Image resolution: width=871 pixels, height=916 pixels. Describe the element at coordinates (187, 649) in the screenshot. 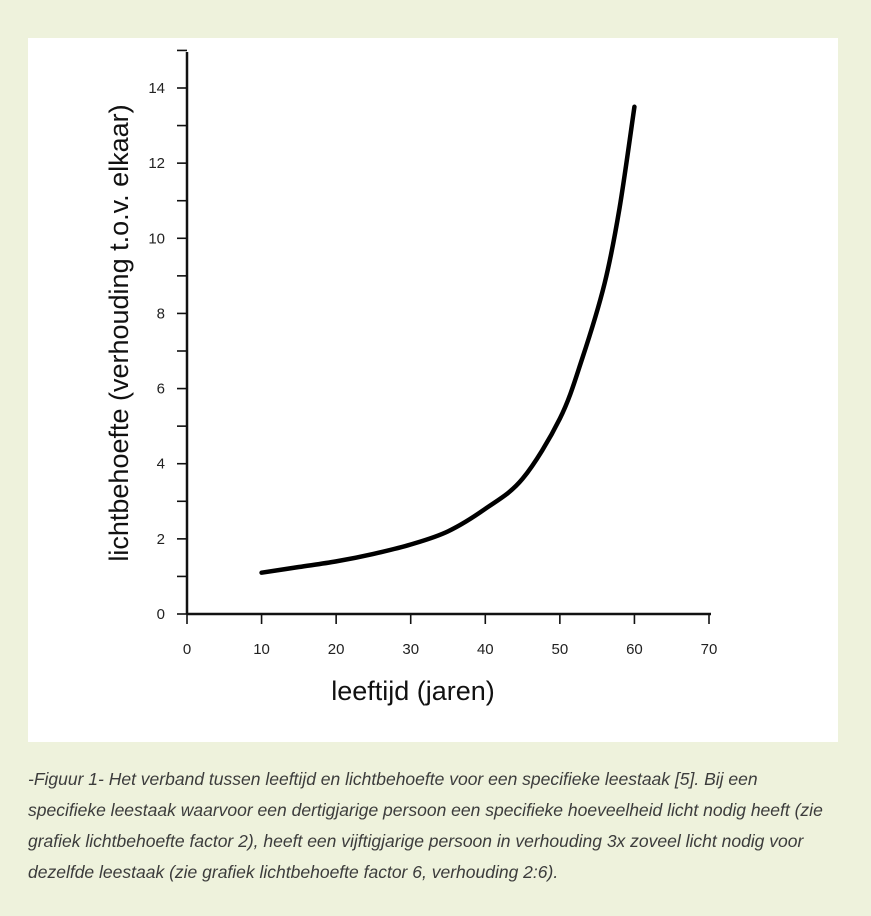

I see `x-tick-label: 0` at that location.